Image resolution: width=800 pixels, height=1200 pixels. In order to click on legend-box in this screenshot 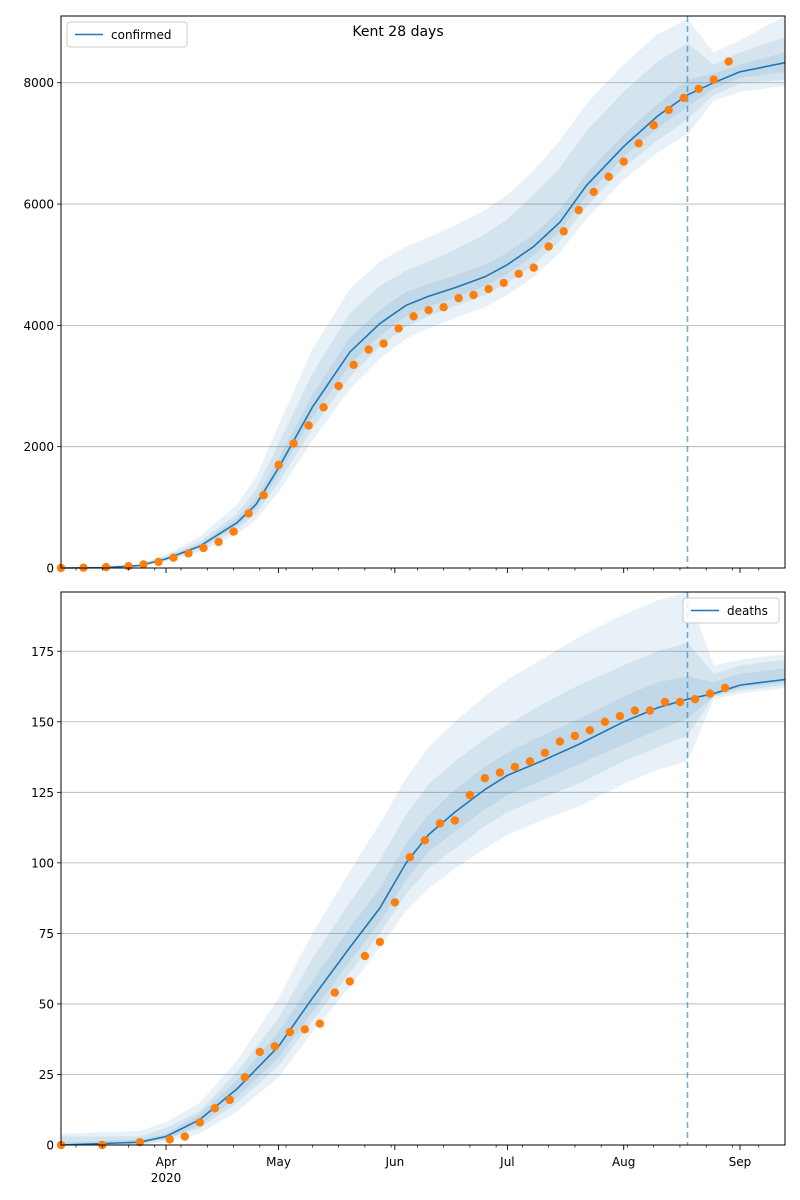, I will do `click(127, 34)`.